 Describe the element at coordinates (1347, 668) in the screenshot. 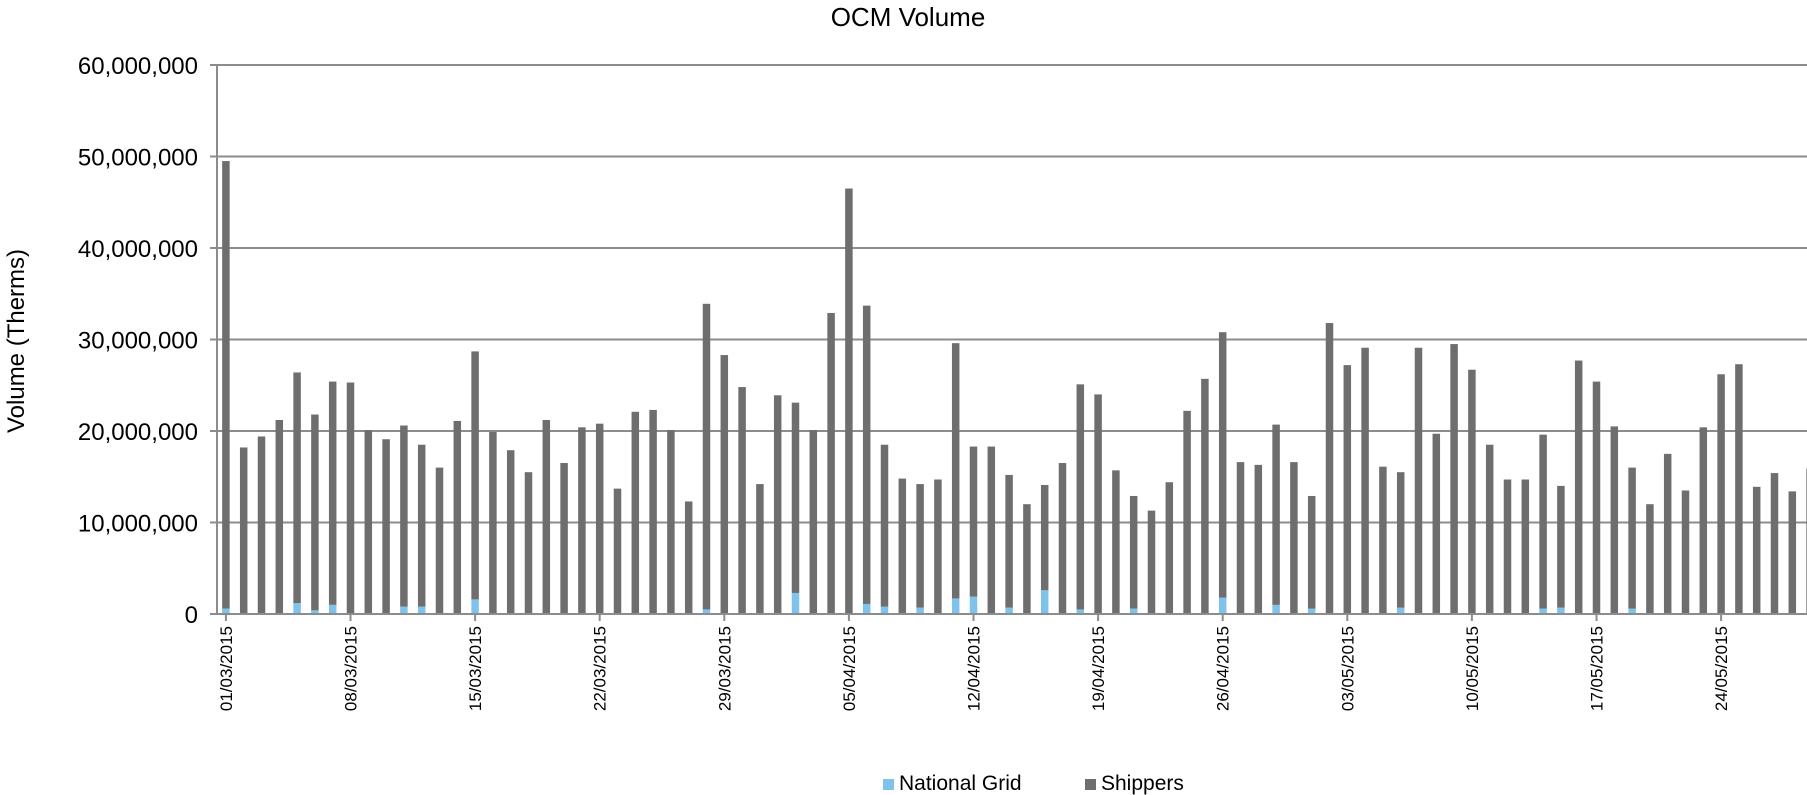

I see `x-tick-label: 03/05/2015` at that location.